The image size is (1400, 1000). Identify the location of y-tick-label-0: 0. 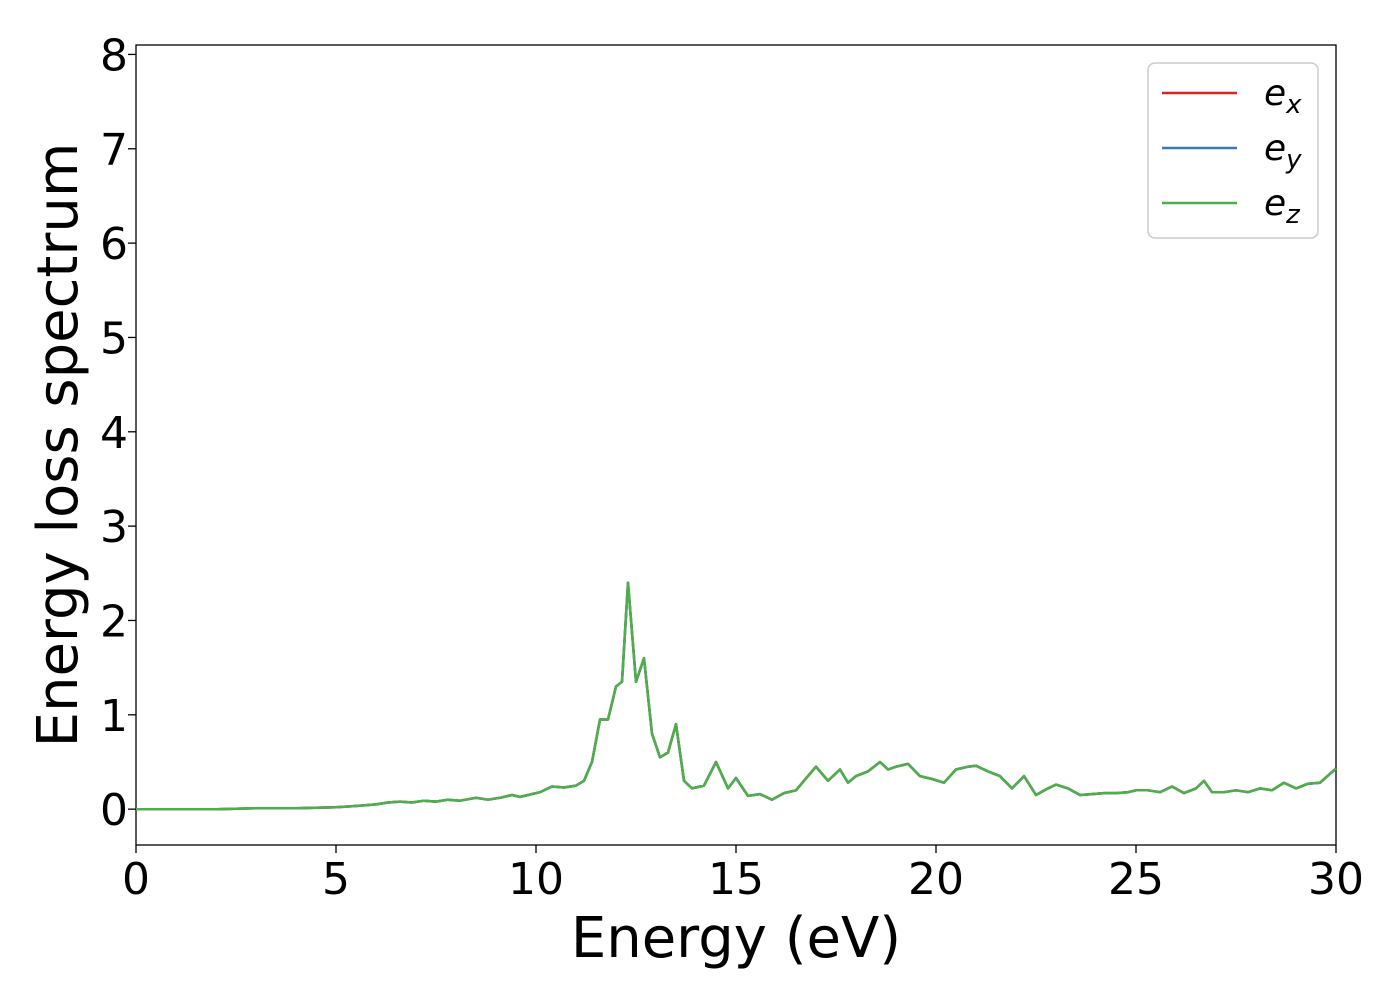
(114, 810).